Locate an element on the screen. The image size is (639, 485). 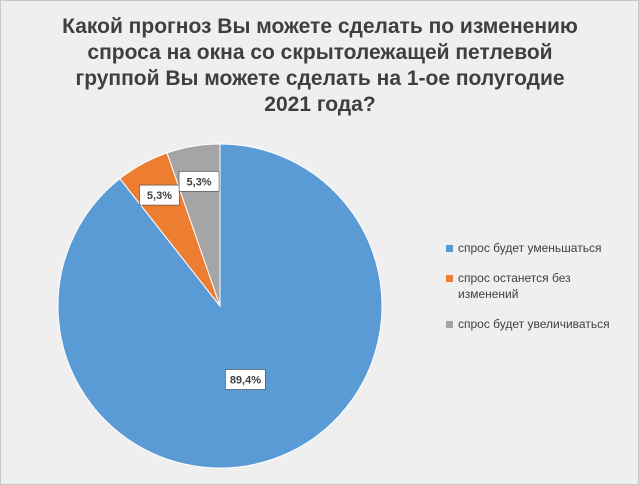
legend-label: спрос будет уменьшаться is located at coordinates (530, 248).